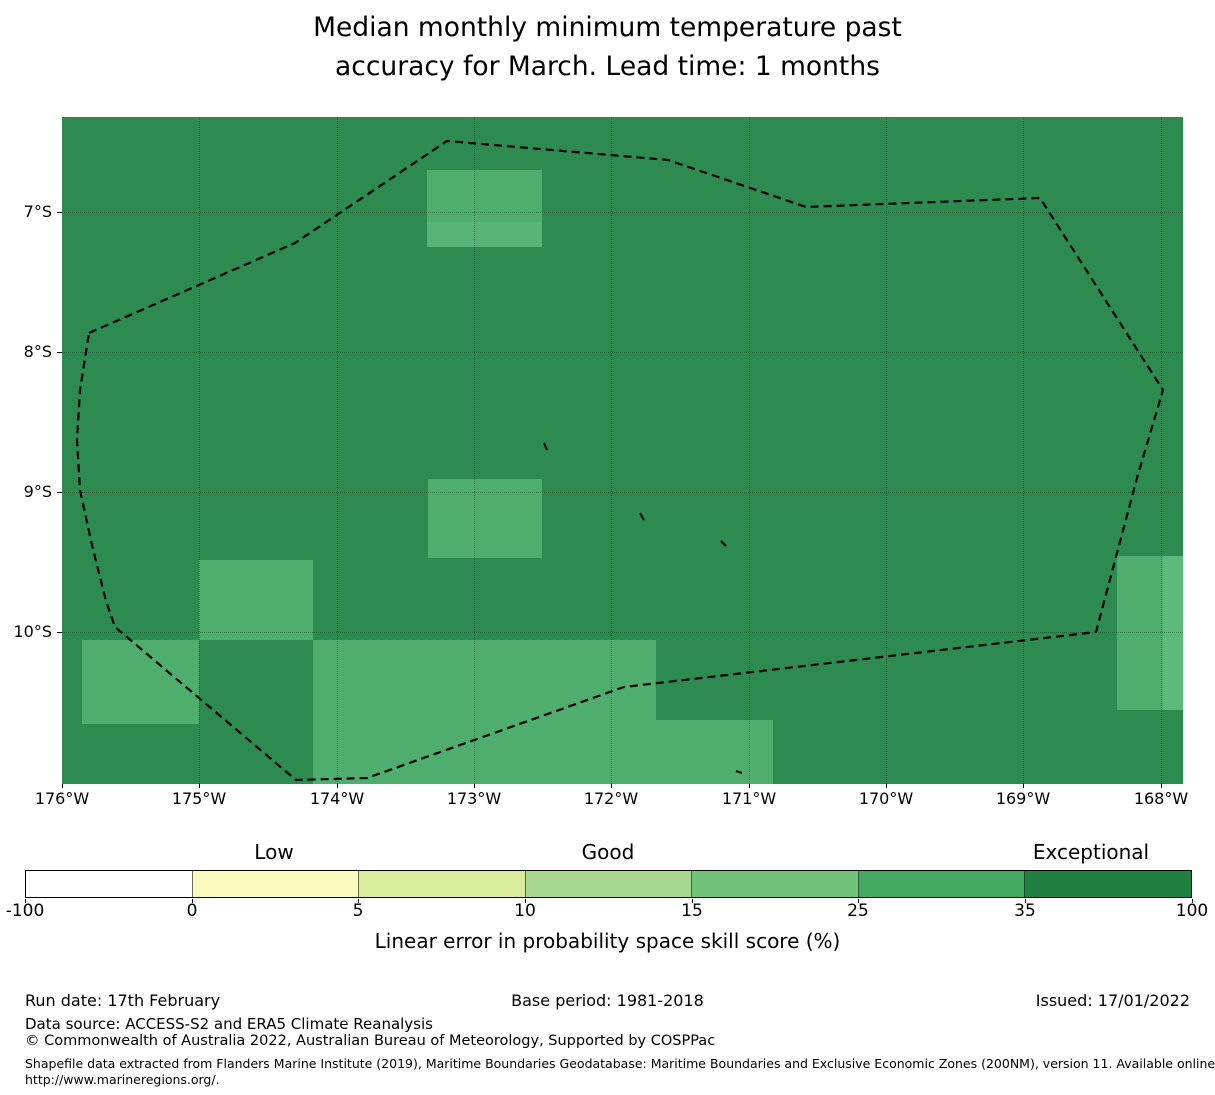 Image resolution: width=1215 pixels, height=1095 pixels. What do you see at coordinates (1161, 798) in the screenshot?
I see `x-axis-tick-label: 168°W` at bounding box center [1161, 798].